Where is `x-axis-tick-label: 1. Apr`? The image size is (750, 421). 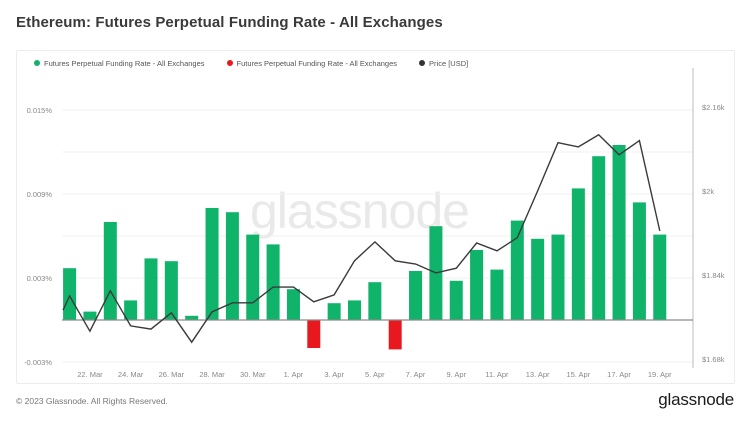 x-axis-tick-label: 1. Apr is located at coordinates (294, 374).